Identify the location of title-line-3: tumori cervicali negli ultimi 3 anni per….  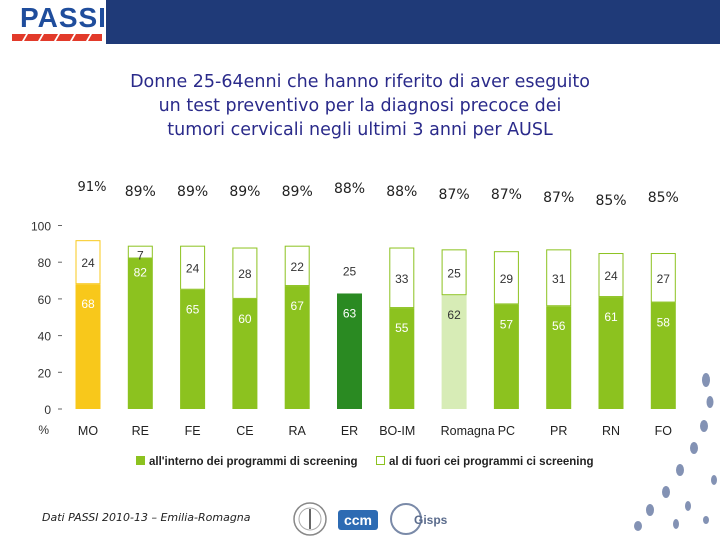
(360, 130).